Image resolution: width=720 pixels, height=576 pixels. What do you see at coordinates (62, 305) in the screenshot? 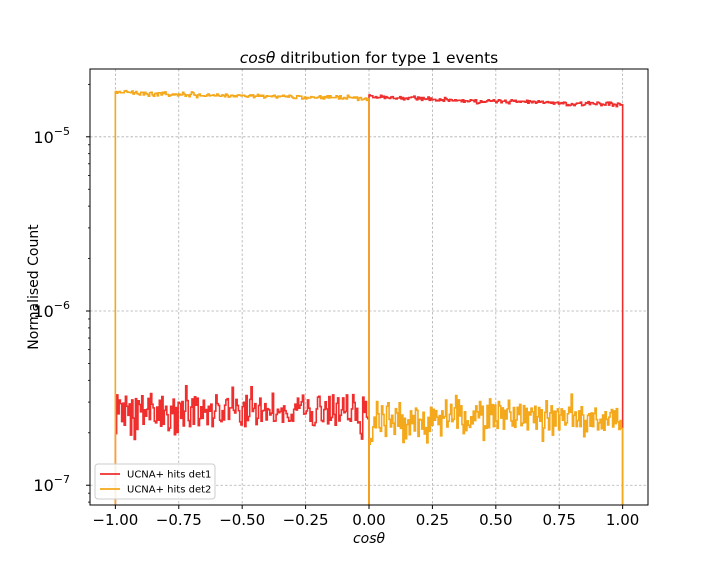
I see `y-tick-exponent: −6` at bounding box center [62, 305].